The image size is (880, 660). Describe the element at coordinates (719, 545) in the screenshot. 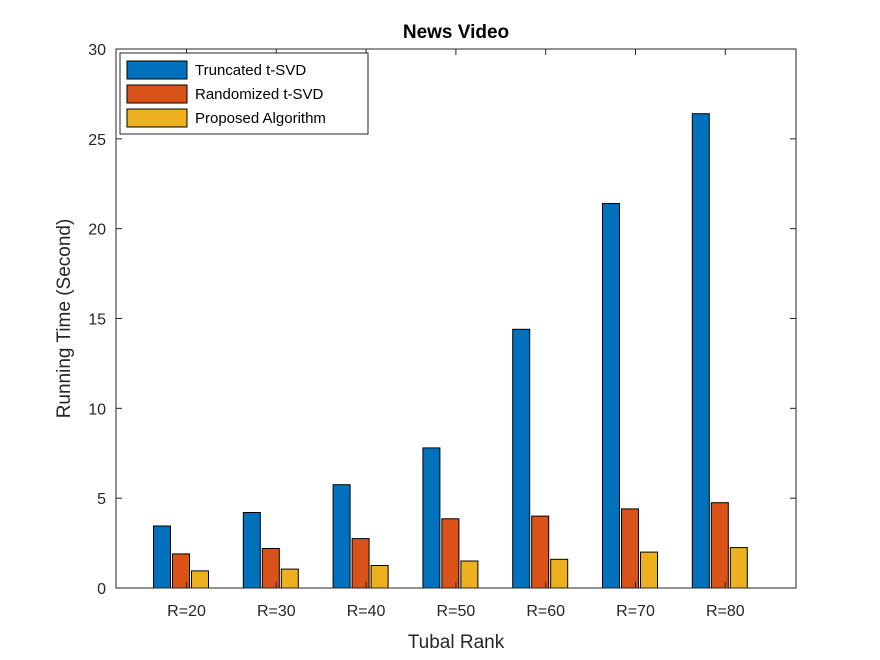

I see `bar-randomized-t-svd-r80` at that location.